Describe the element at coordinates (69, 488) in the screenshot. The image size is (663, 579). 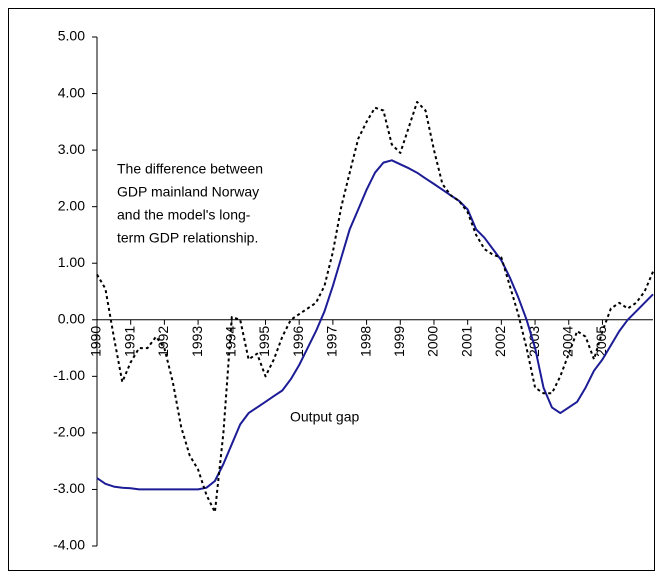
I see `y-tick-label: -3.00` at that location.